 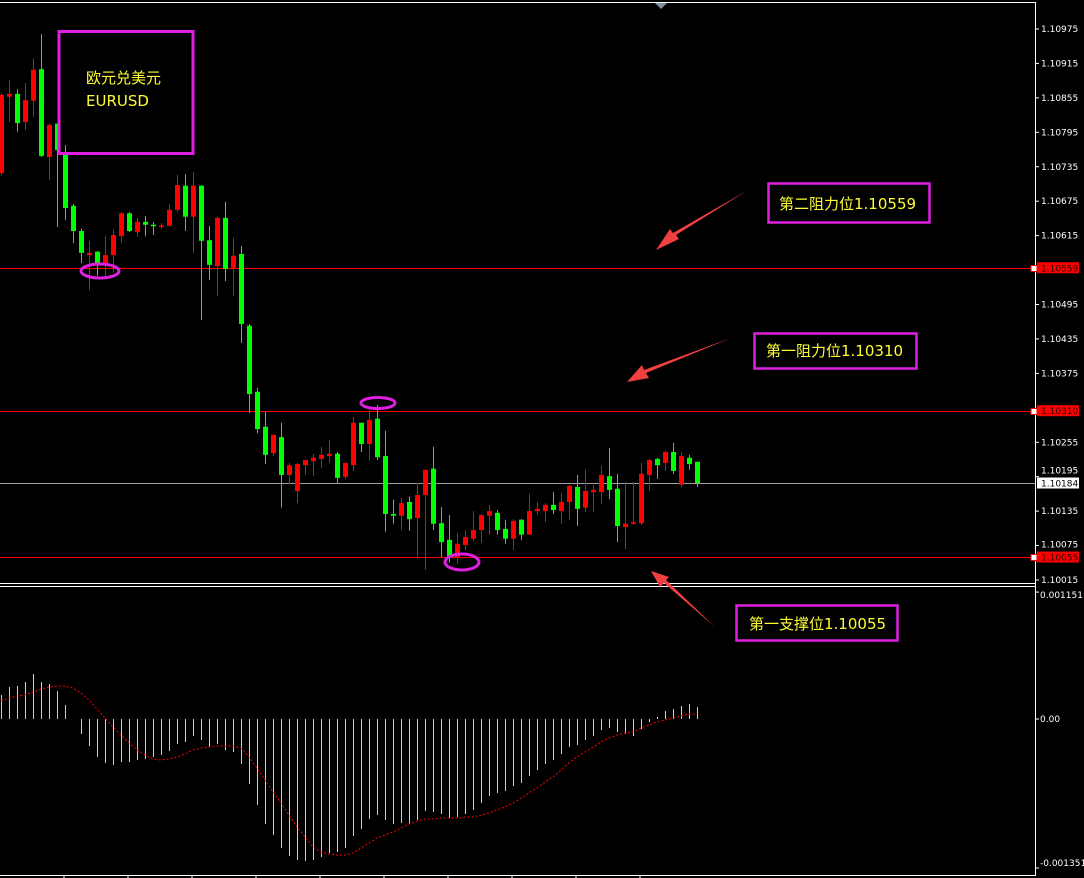 I want to click on annotation-label: 第一阻力位1.10310, so click(x=834, y=351).